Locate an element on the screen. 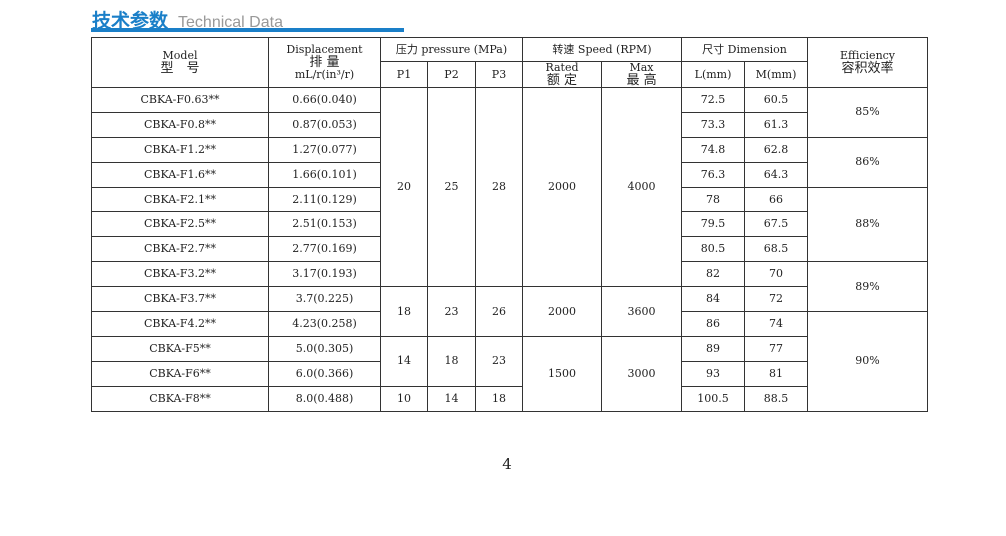  length-m-cell: 66 is located at coordinates (776, 199).